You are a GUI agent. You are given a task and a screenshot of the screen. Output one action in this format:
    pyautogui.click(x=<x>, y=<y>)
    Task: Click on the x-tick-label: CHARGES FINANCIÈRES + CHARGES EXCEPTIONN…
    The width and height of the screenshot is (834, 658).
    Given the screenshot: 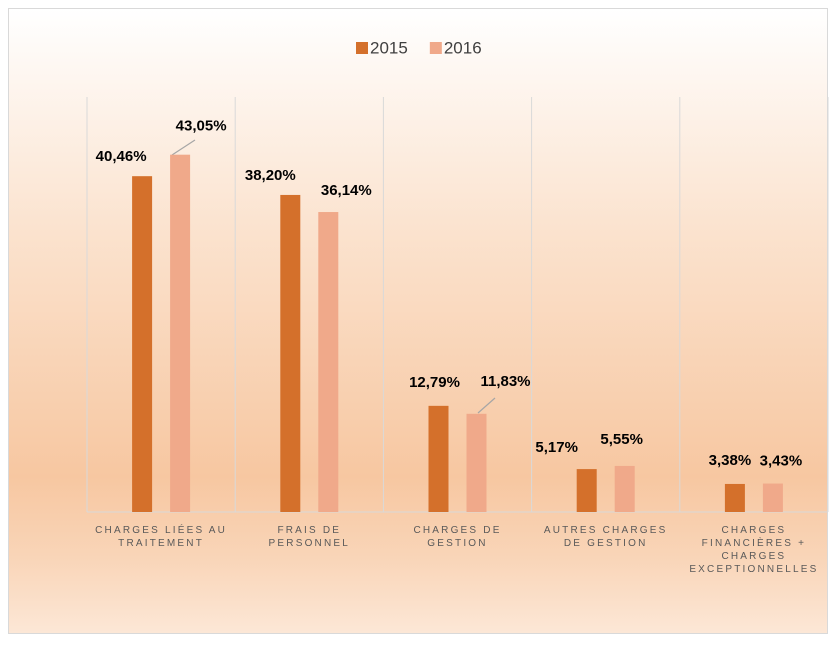 What is the action you would take?
    pyautogui.click(x=754, y=550)
    